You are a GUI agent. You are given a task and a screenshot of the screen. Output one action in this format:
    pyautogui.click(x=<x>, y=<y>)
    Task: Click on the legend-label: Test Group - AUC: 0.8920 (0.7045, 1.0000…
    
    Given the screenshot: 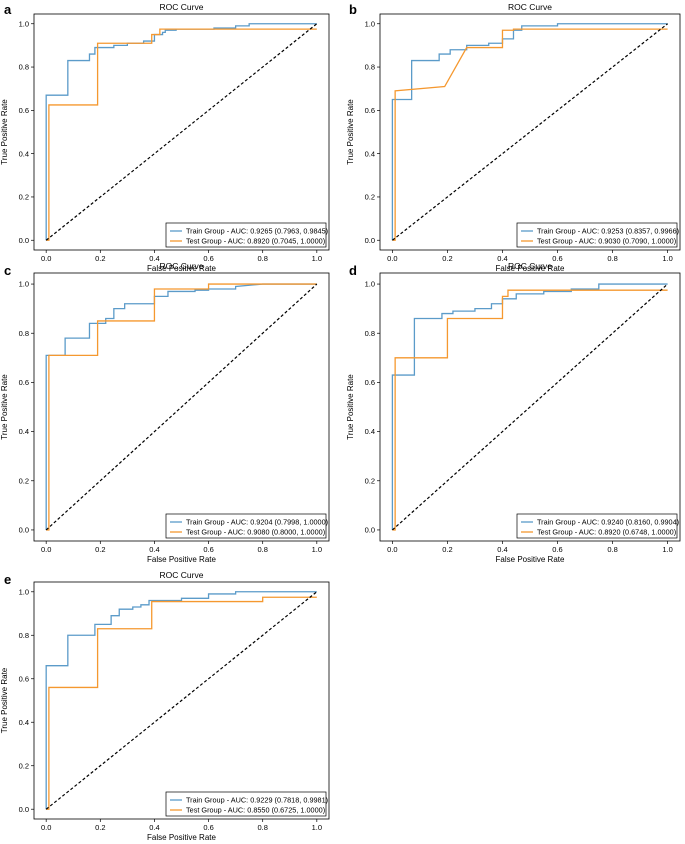 What is the action you would take?
    pyautogui.click(x=255, y=241)
    